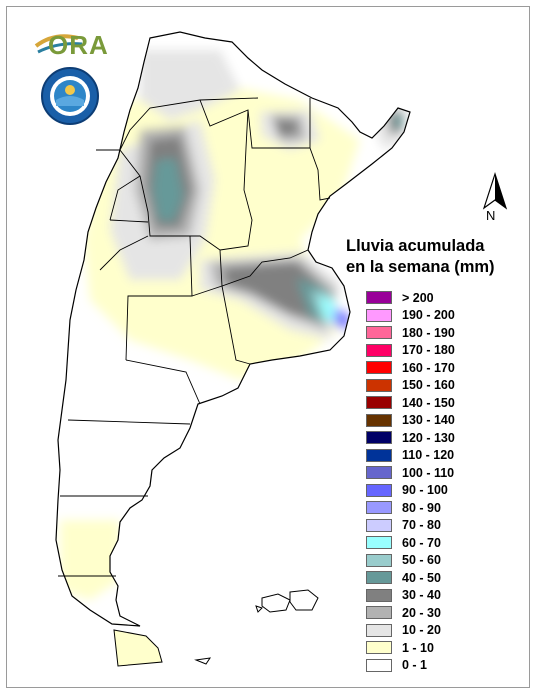  I want to click on legend-title: Lluvia acumulada en la semana (mm), so click(420, 257).